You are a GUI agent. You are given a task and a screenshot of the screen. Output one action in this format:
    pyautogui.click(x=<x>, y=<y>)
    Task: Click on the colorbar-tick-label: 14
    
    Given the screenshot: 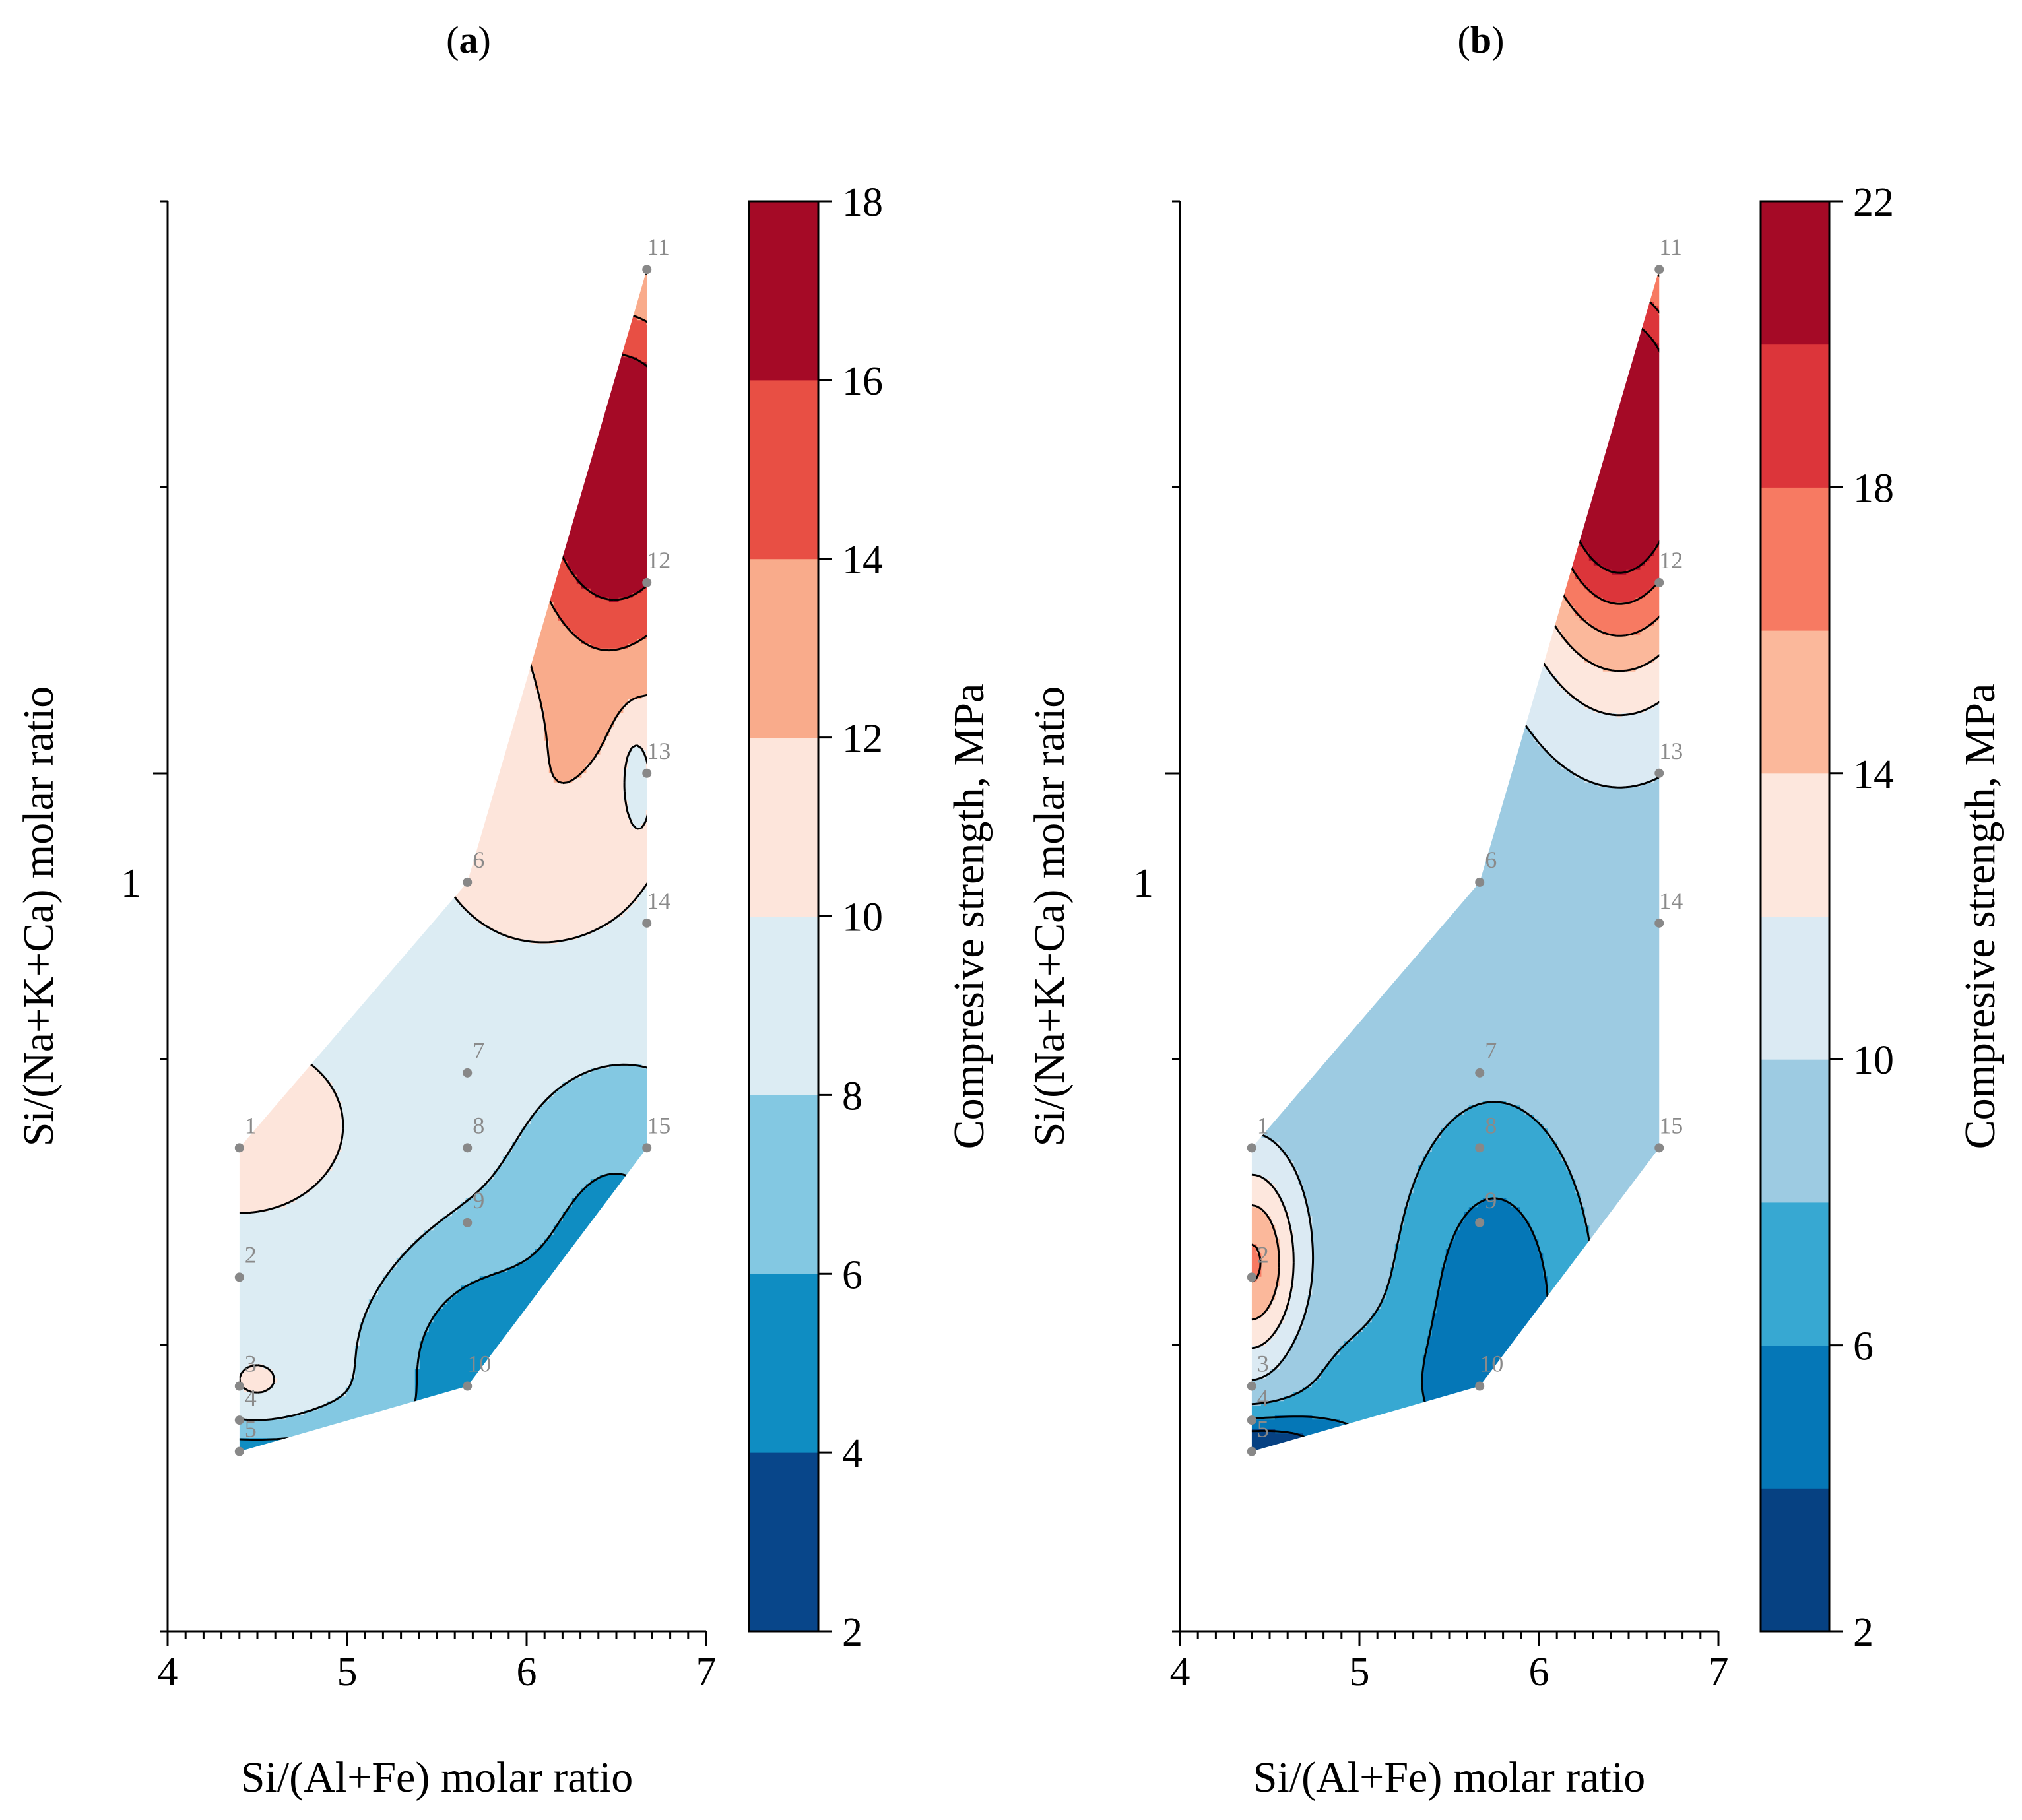 What is the action you would take?
    pyautogui.click(x=1874, y=774)
    